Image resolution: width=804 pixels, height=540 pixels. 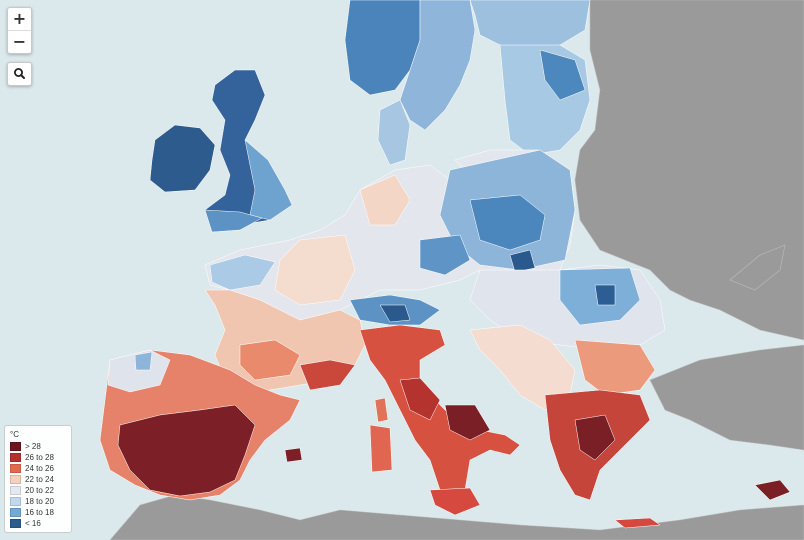 What do you see at coordinates (33, 446) in the screenshot?
I see `legend-label: > 28` at bounding box center [33, 446].